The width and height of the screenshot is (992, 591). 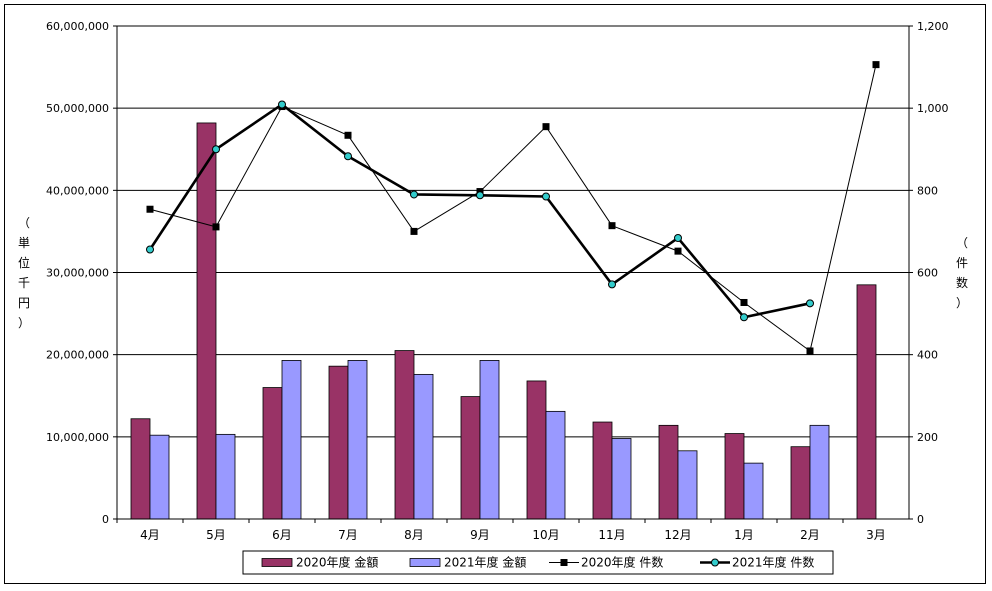 What do you see at coordinates (77, 108) in the screenshot?
I see `y-left-tick-label: 50,000,000` at bounding box center [77, 108].